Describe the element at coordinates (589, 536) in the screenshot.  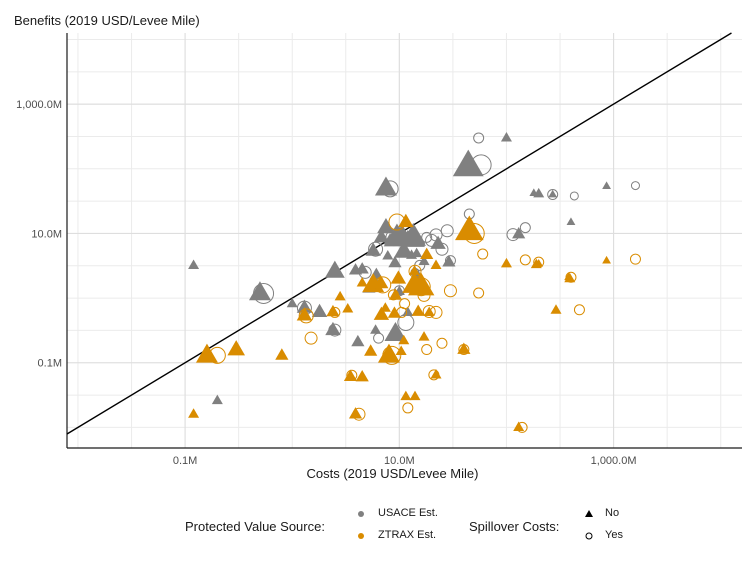
I see `legend-key-yes` at that location.